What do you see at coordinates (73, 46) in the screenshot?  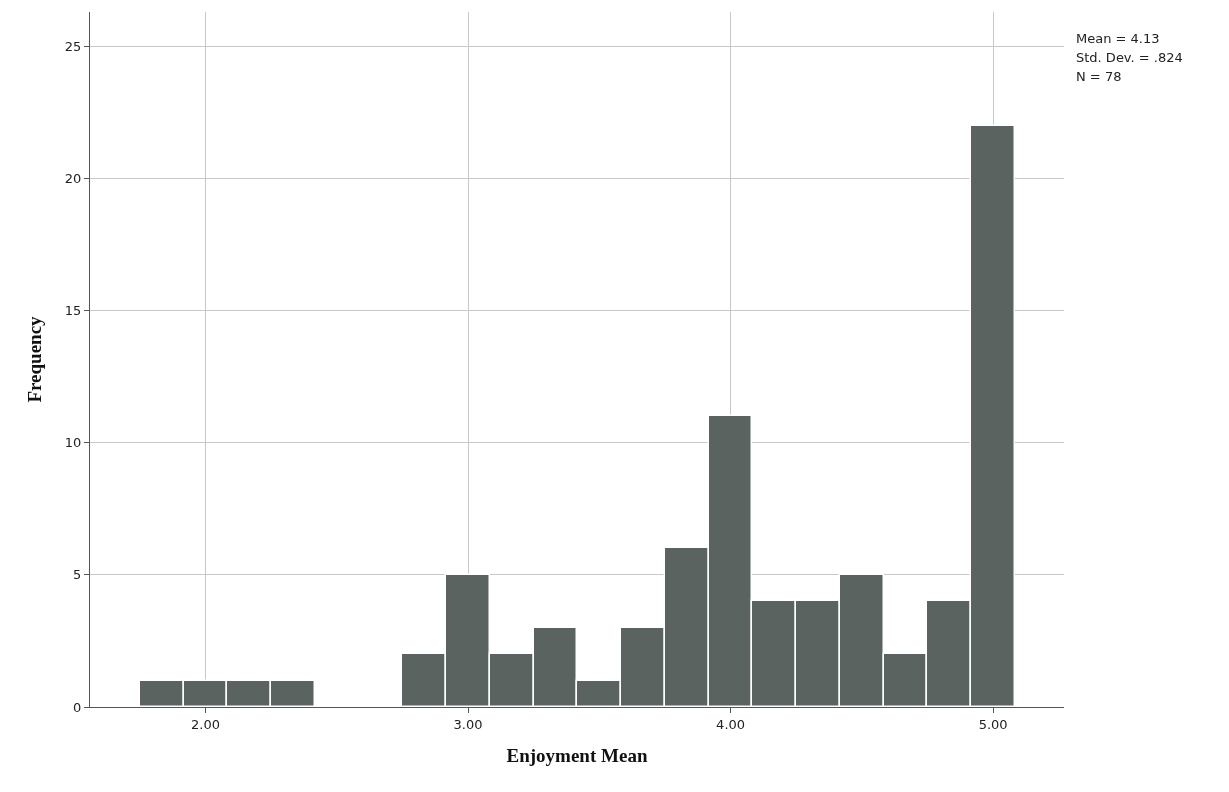 I see `y-tick-label: 25` at bounding box center [73, 46].